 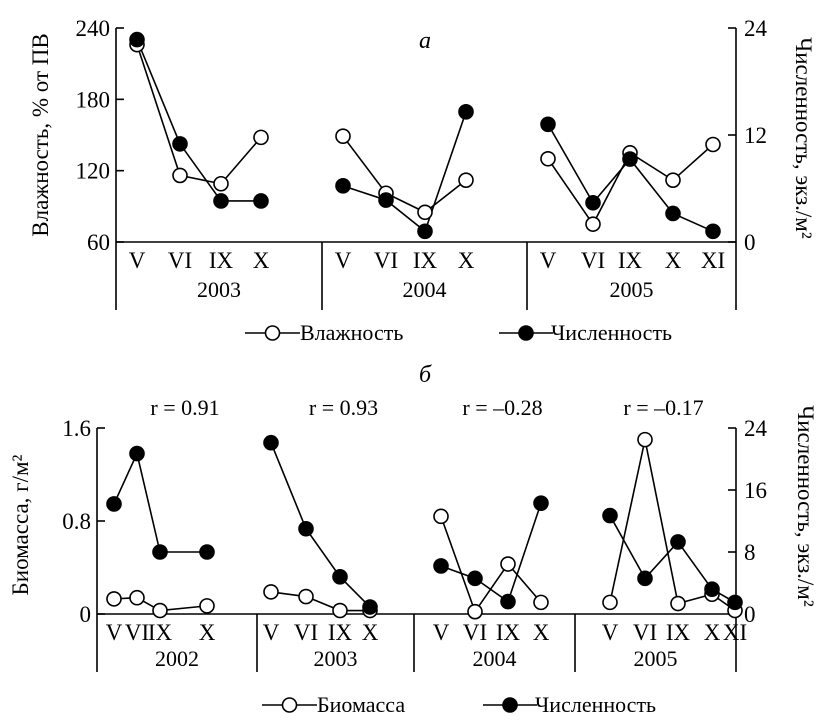 What do you see at coordinates (76, 428) in the screenshot?
I see `b-left-tick-label: 1.6` at bounding box center [76, 428].